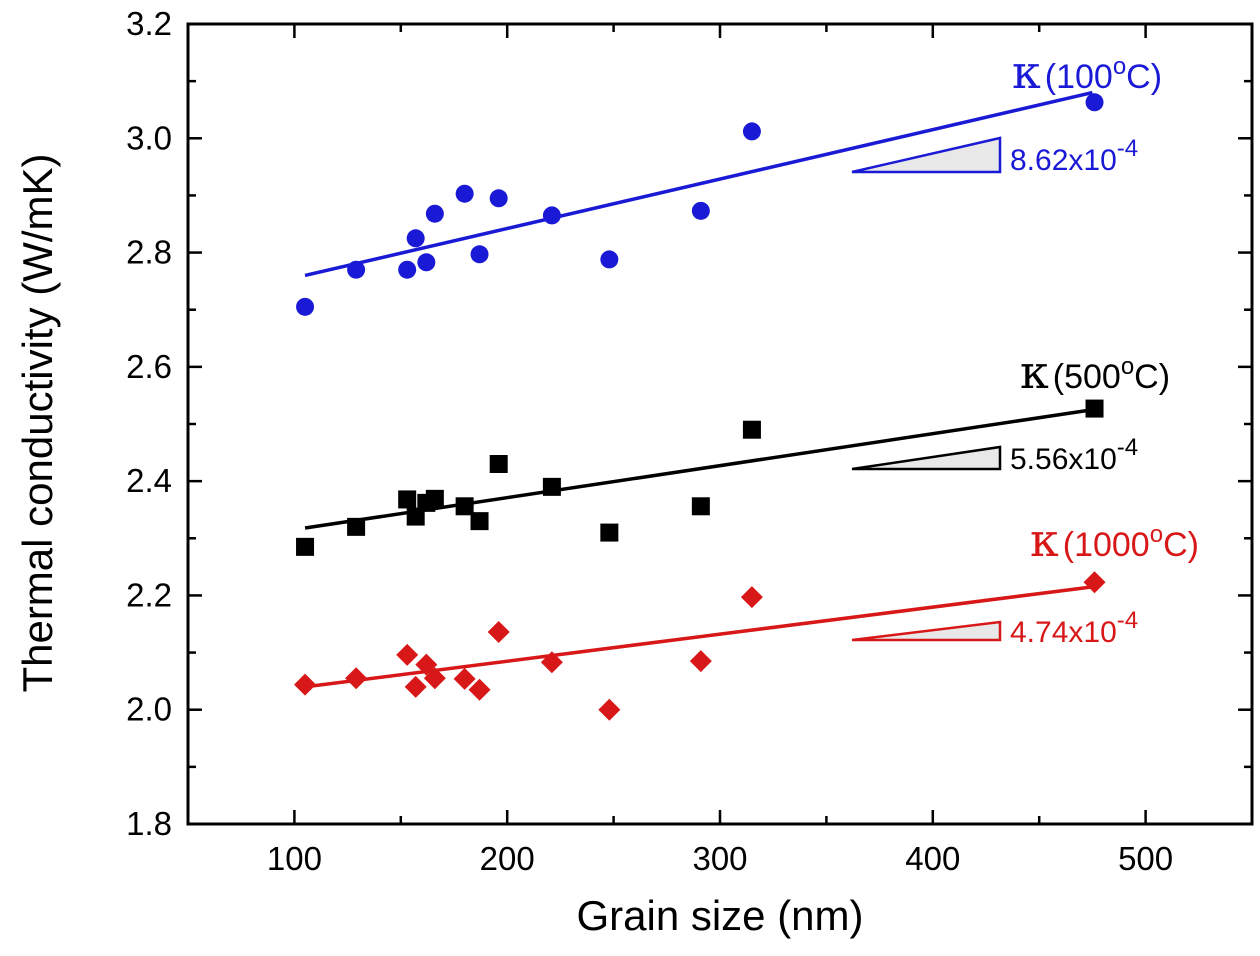 The width and height of the screenshot is (1260, 956). I want to click on y-tick-label: 1.8, so click(149, 823).